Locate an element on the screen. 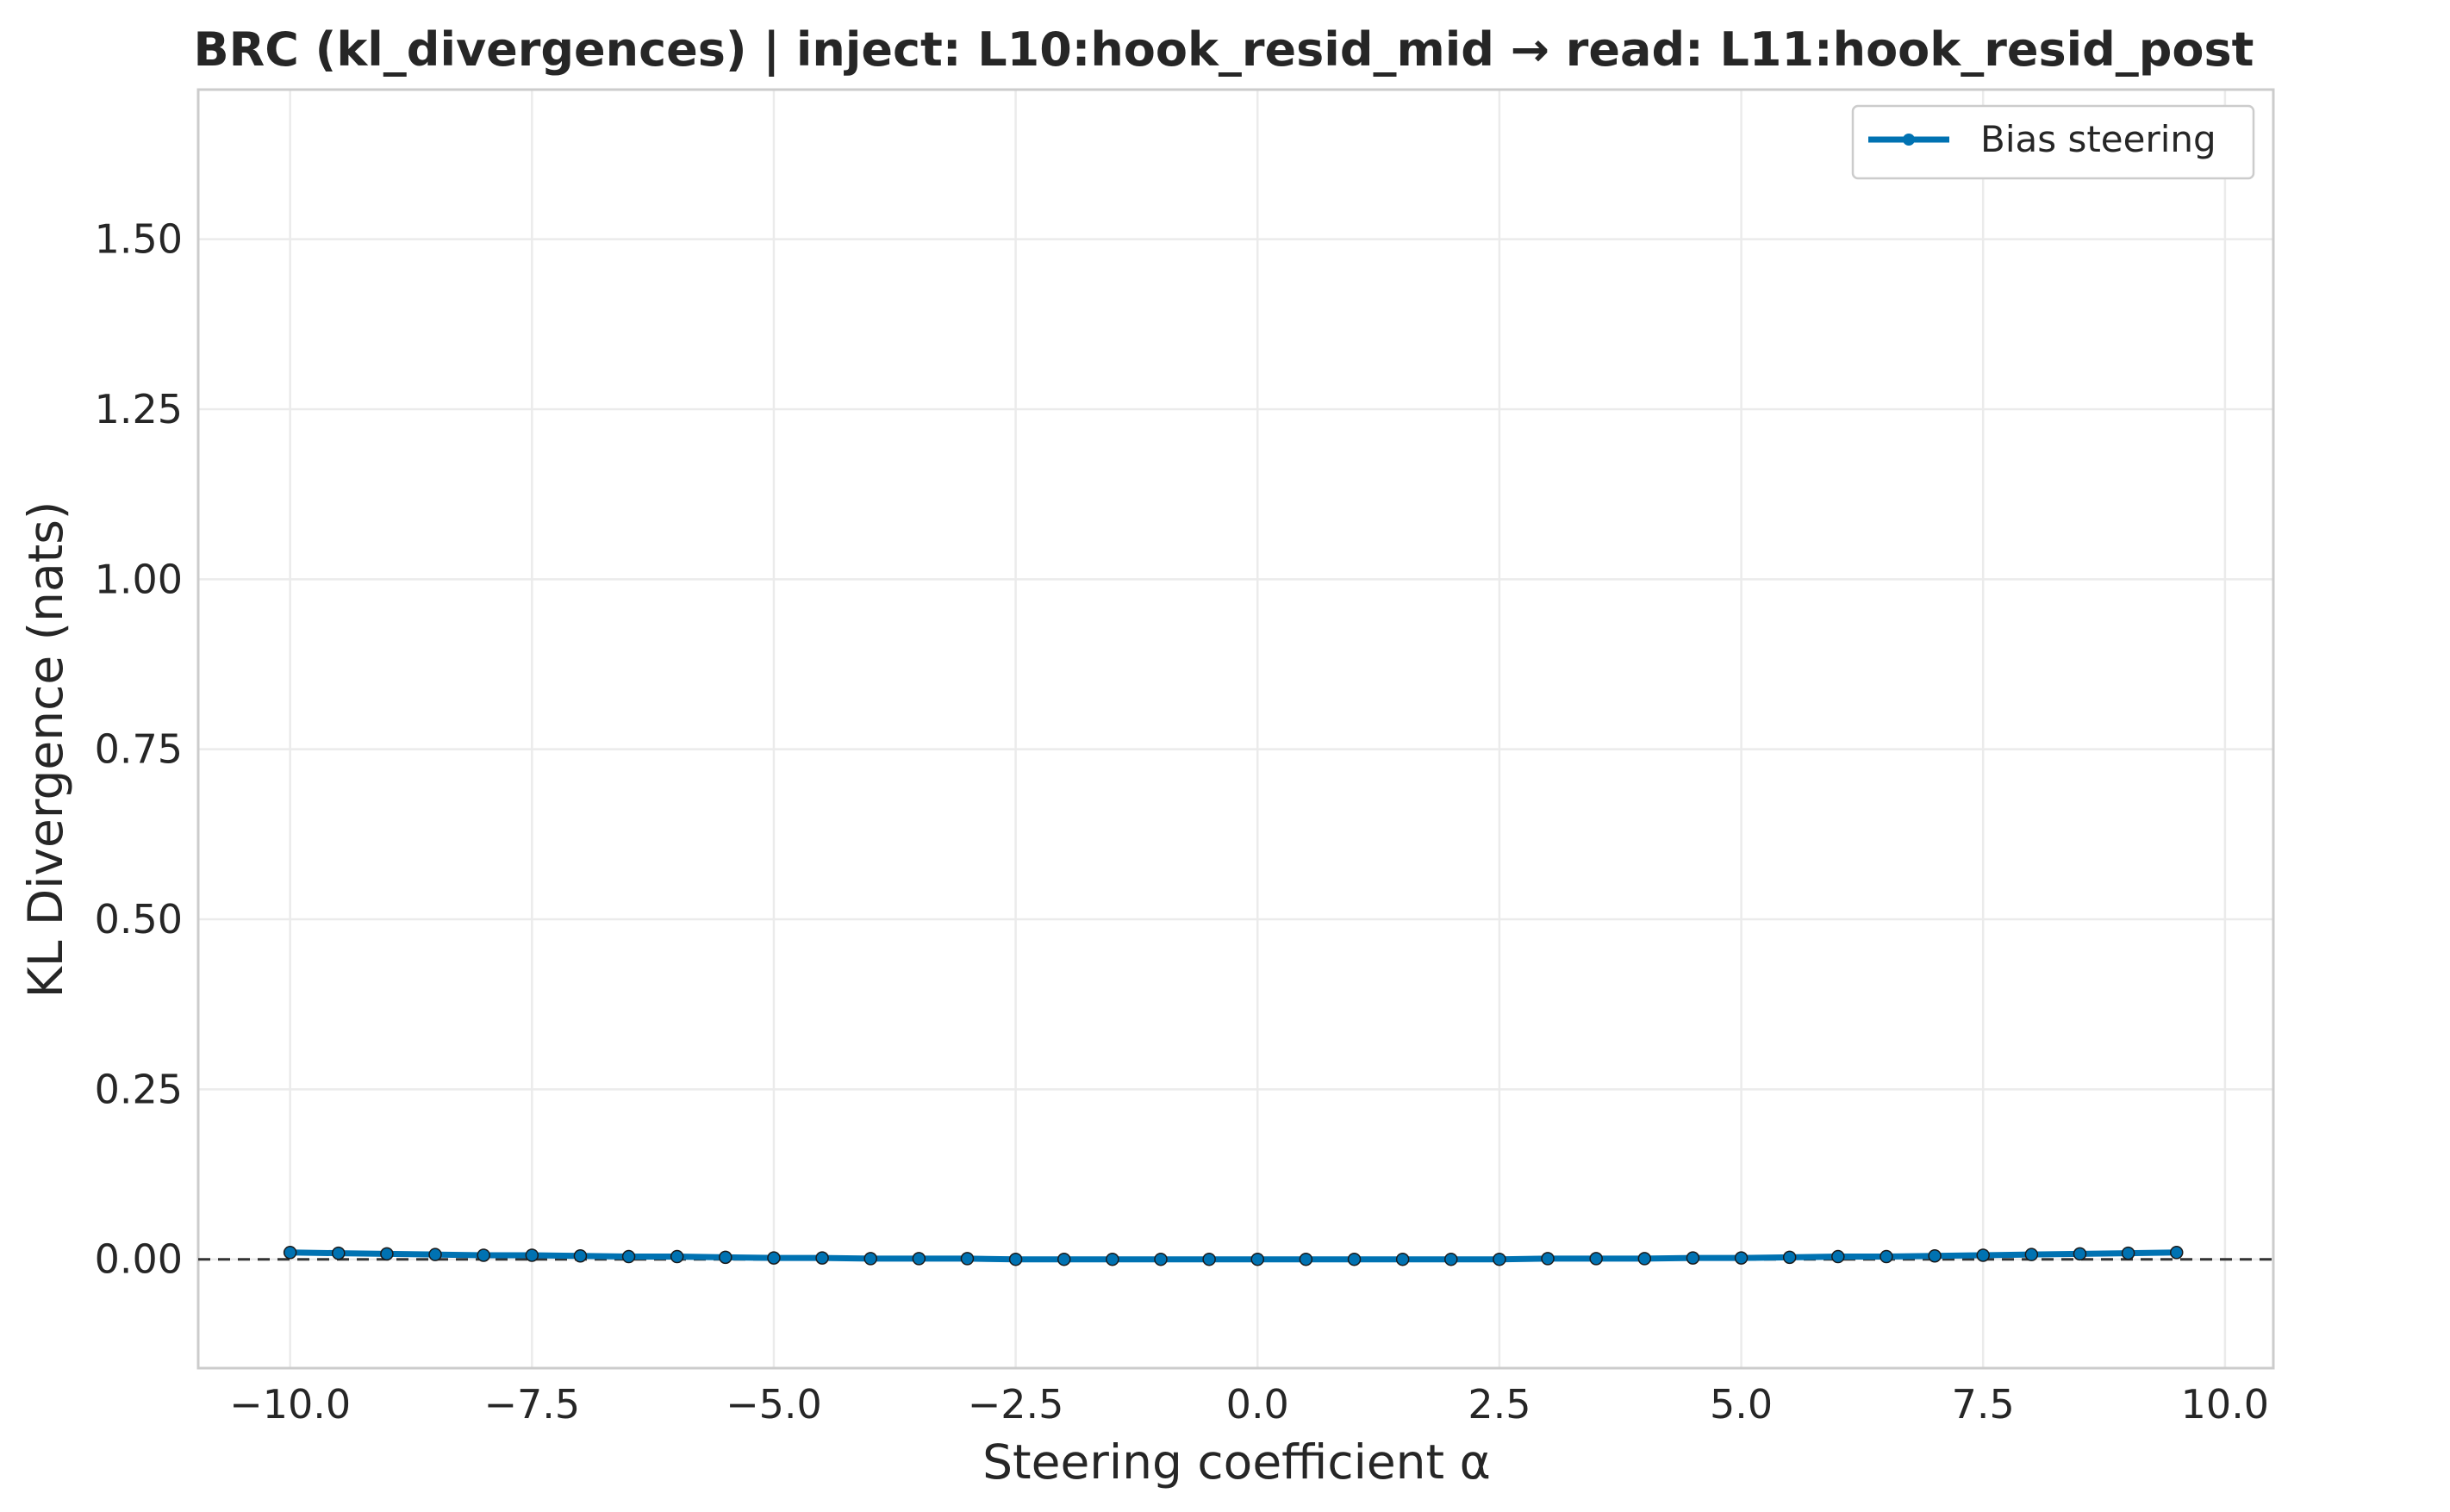 Image resolution: width=2450 pixels, height=1512 pixels. y-tick-label: 0.75 is located at coordinates (139, 750).